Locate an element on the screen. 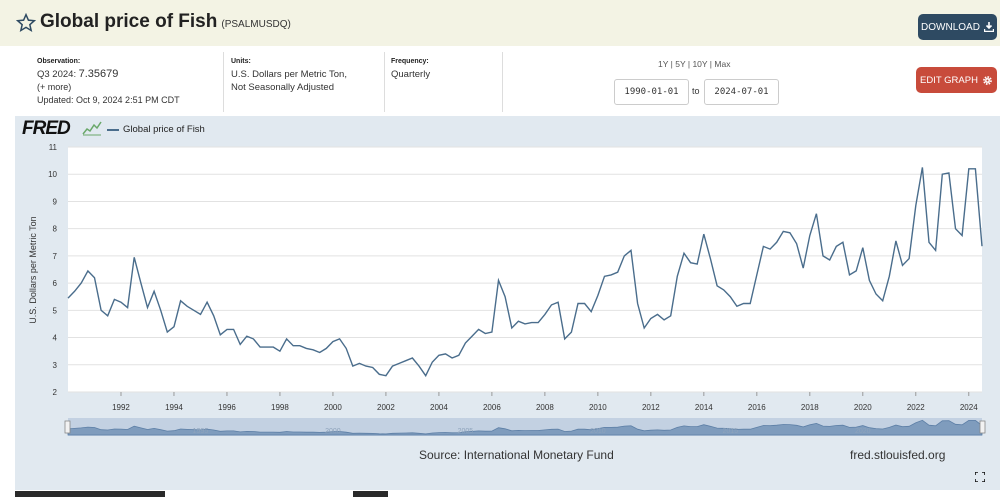  navigator-tick-label: 2010 is located at coordinates (598, 431).